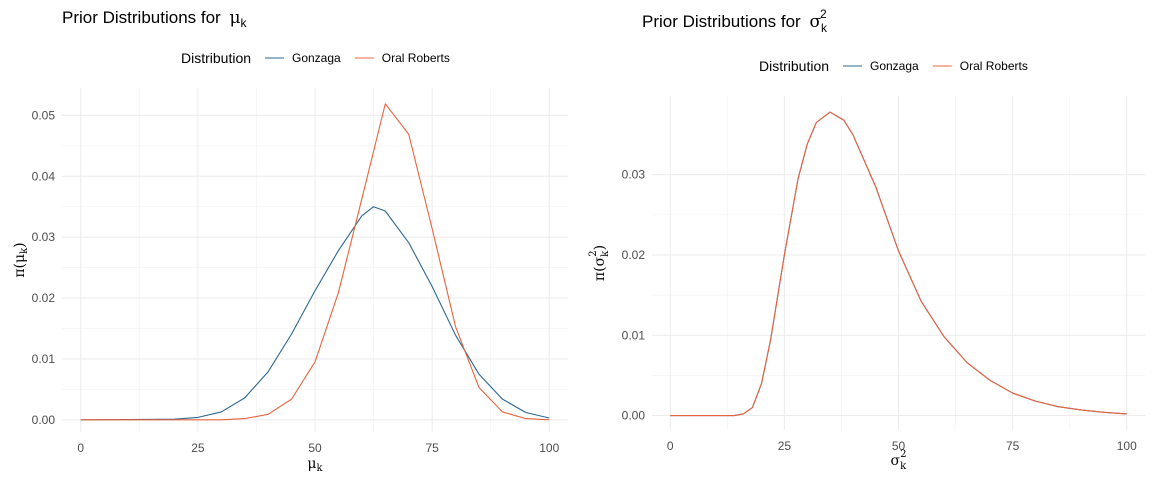 The image size is (1152, 480). I want to click on y-axis-label-symbol: σ, so click(600, 261).